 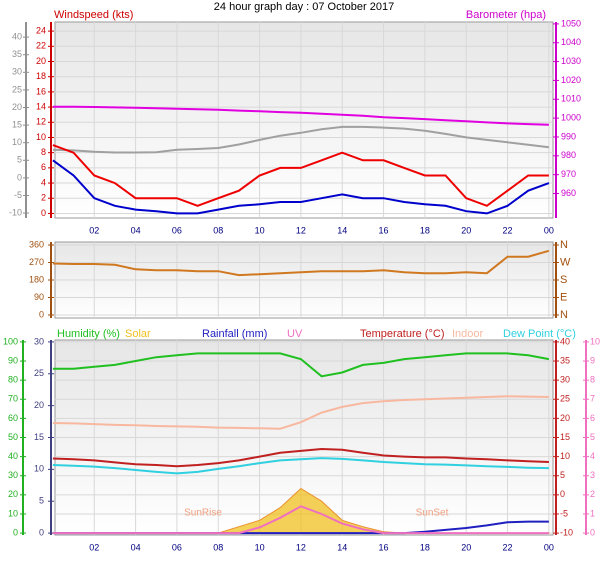 What do you see at coordinates (295, 334) in the screenshot?
I see `legend-entry: UV` at bounding box center [295, 334].